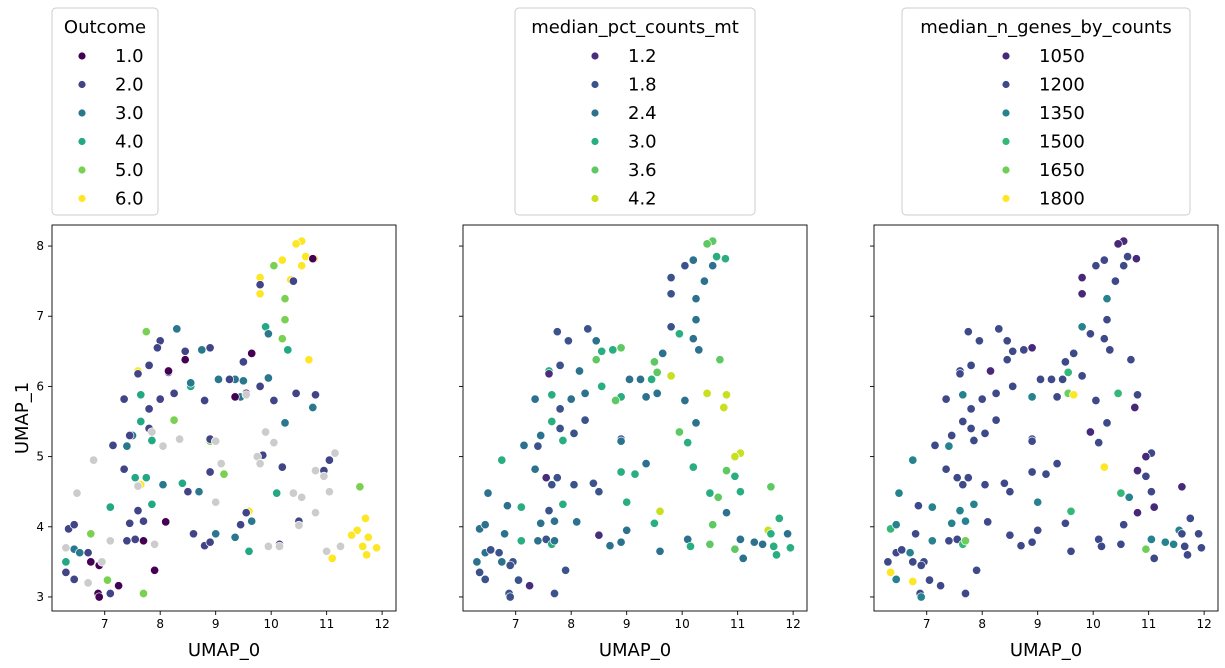  Describe the element at coordinates (642, 142) in the screenshot. I see `legend-label: 3.0` at that location.